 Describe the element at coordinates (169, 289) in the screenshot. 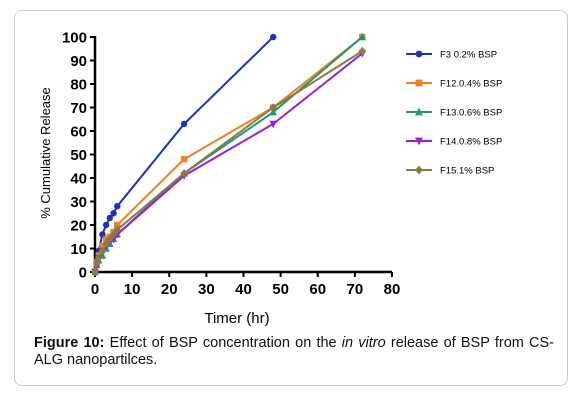

I see `x-tick-label: 20` at that location.